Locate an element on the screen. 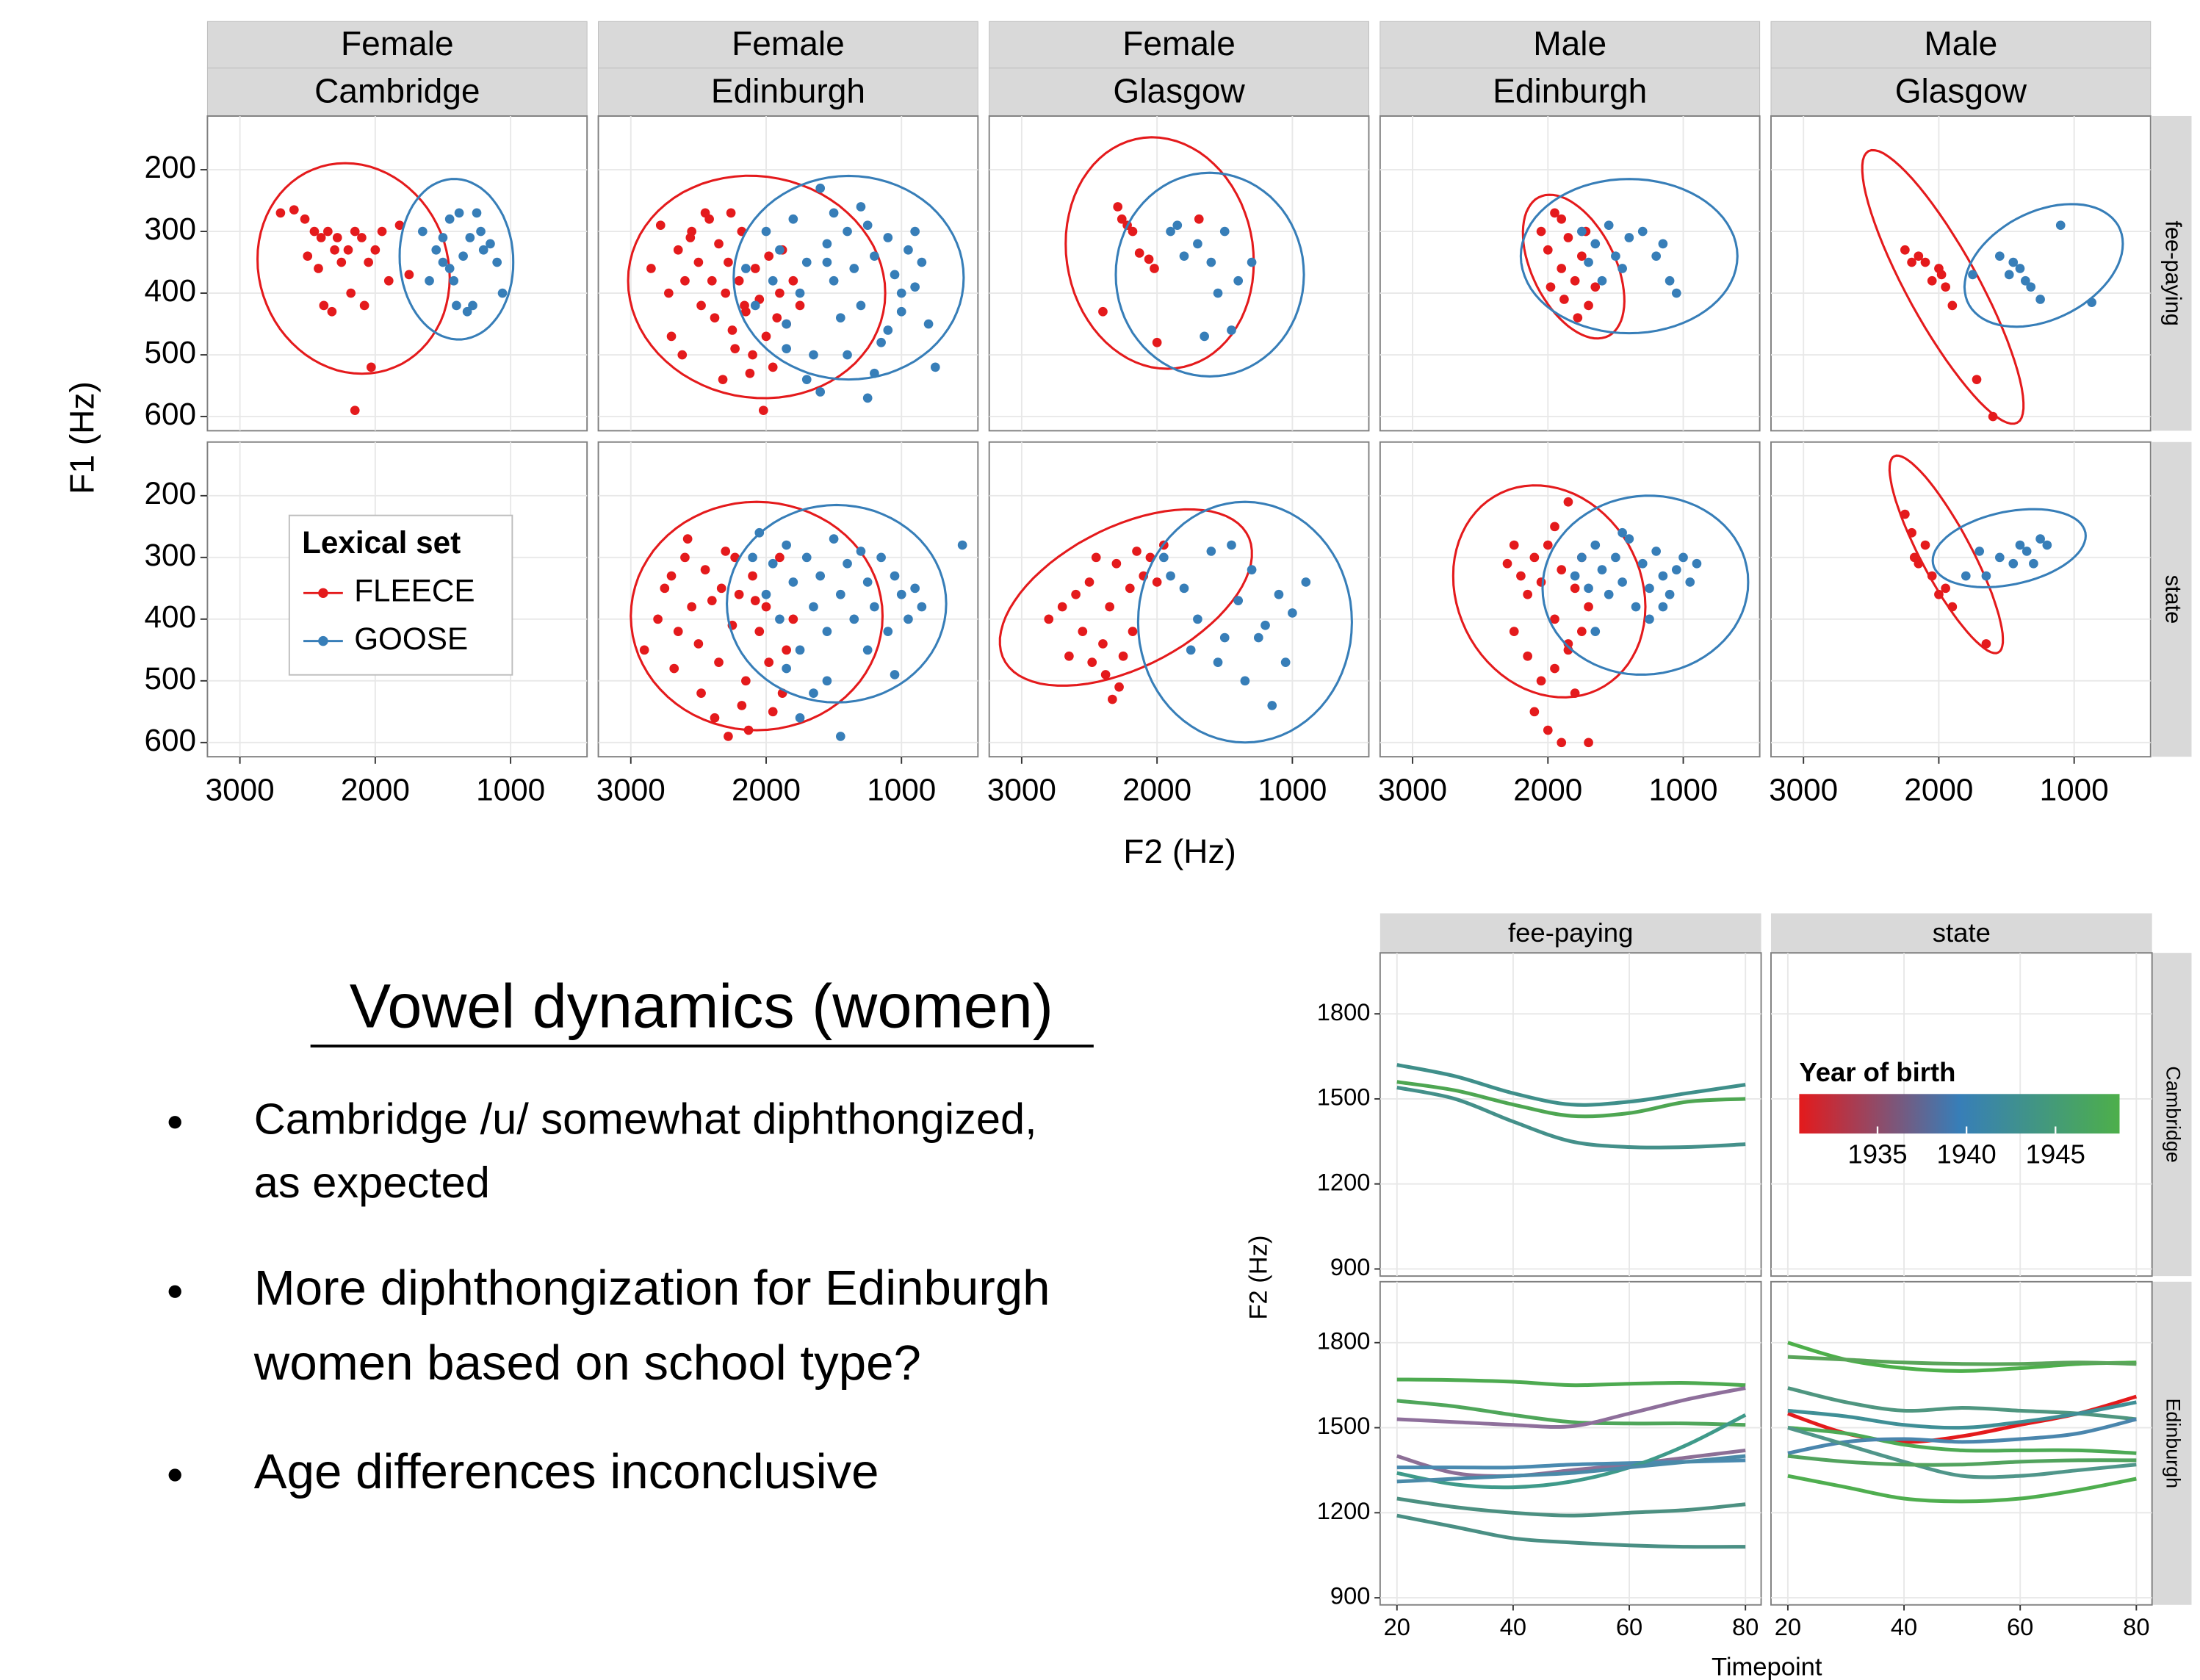 The image size is (2200, 1680). y-tick-label: 1800 is located at coordinates (1344, 1340).